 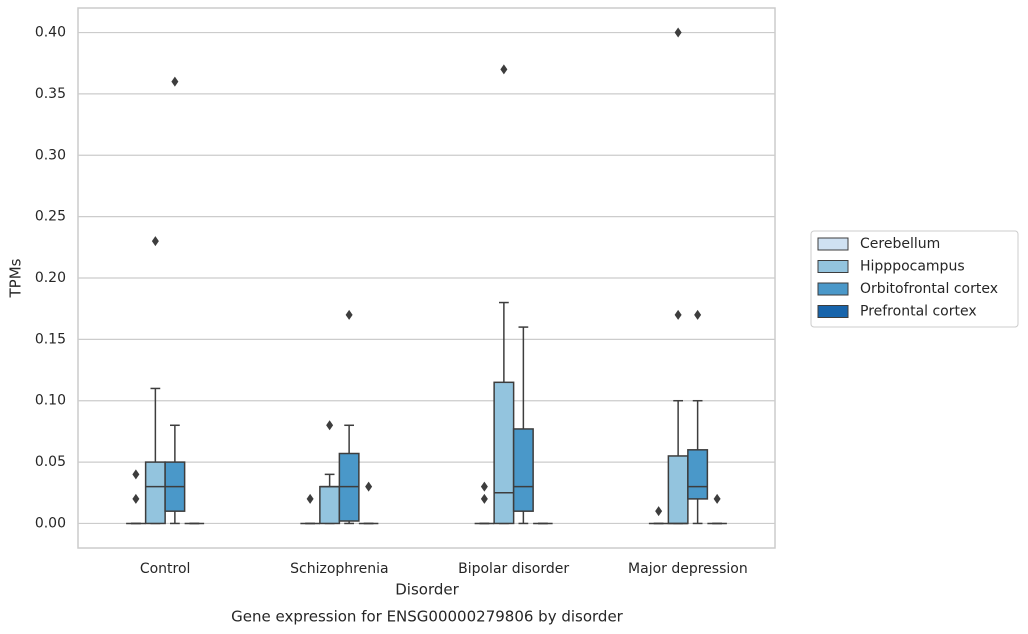 What do you see at coordinates (50, 462) in the screenshot?
I see `y-tick-label: 0.05` at bounding box center [50, 462].